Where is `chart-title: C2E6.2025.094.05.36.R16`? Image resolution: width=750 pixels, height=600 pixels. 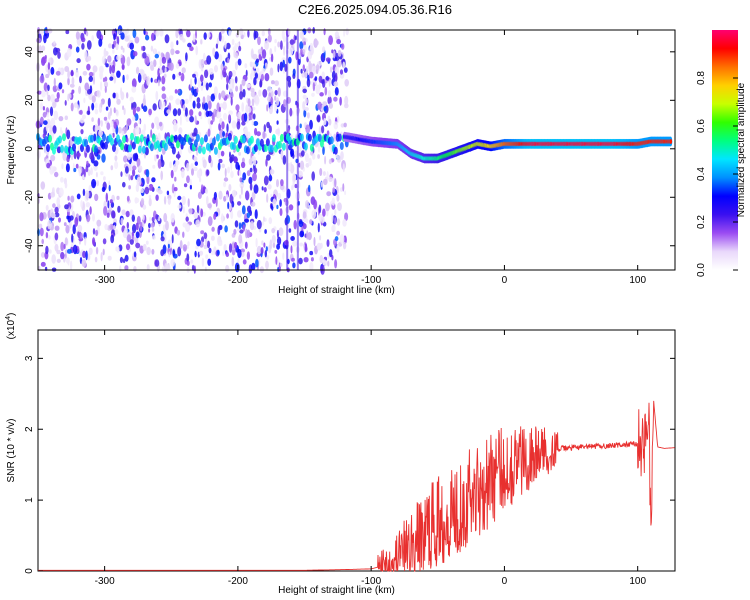
chart-title: C2E6.2025.094.05.36.R16 is located at coordinates (375, 9).